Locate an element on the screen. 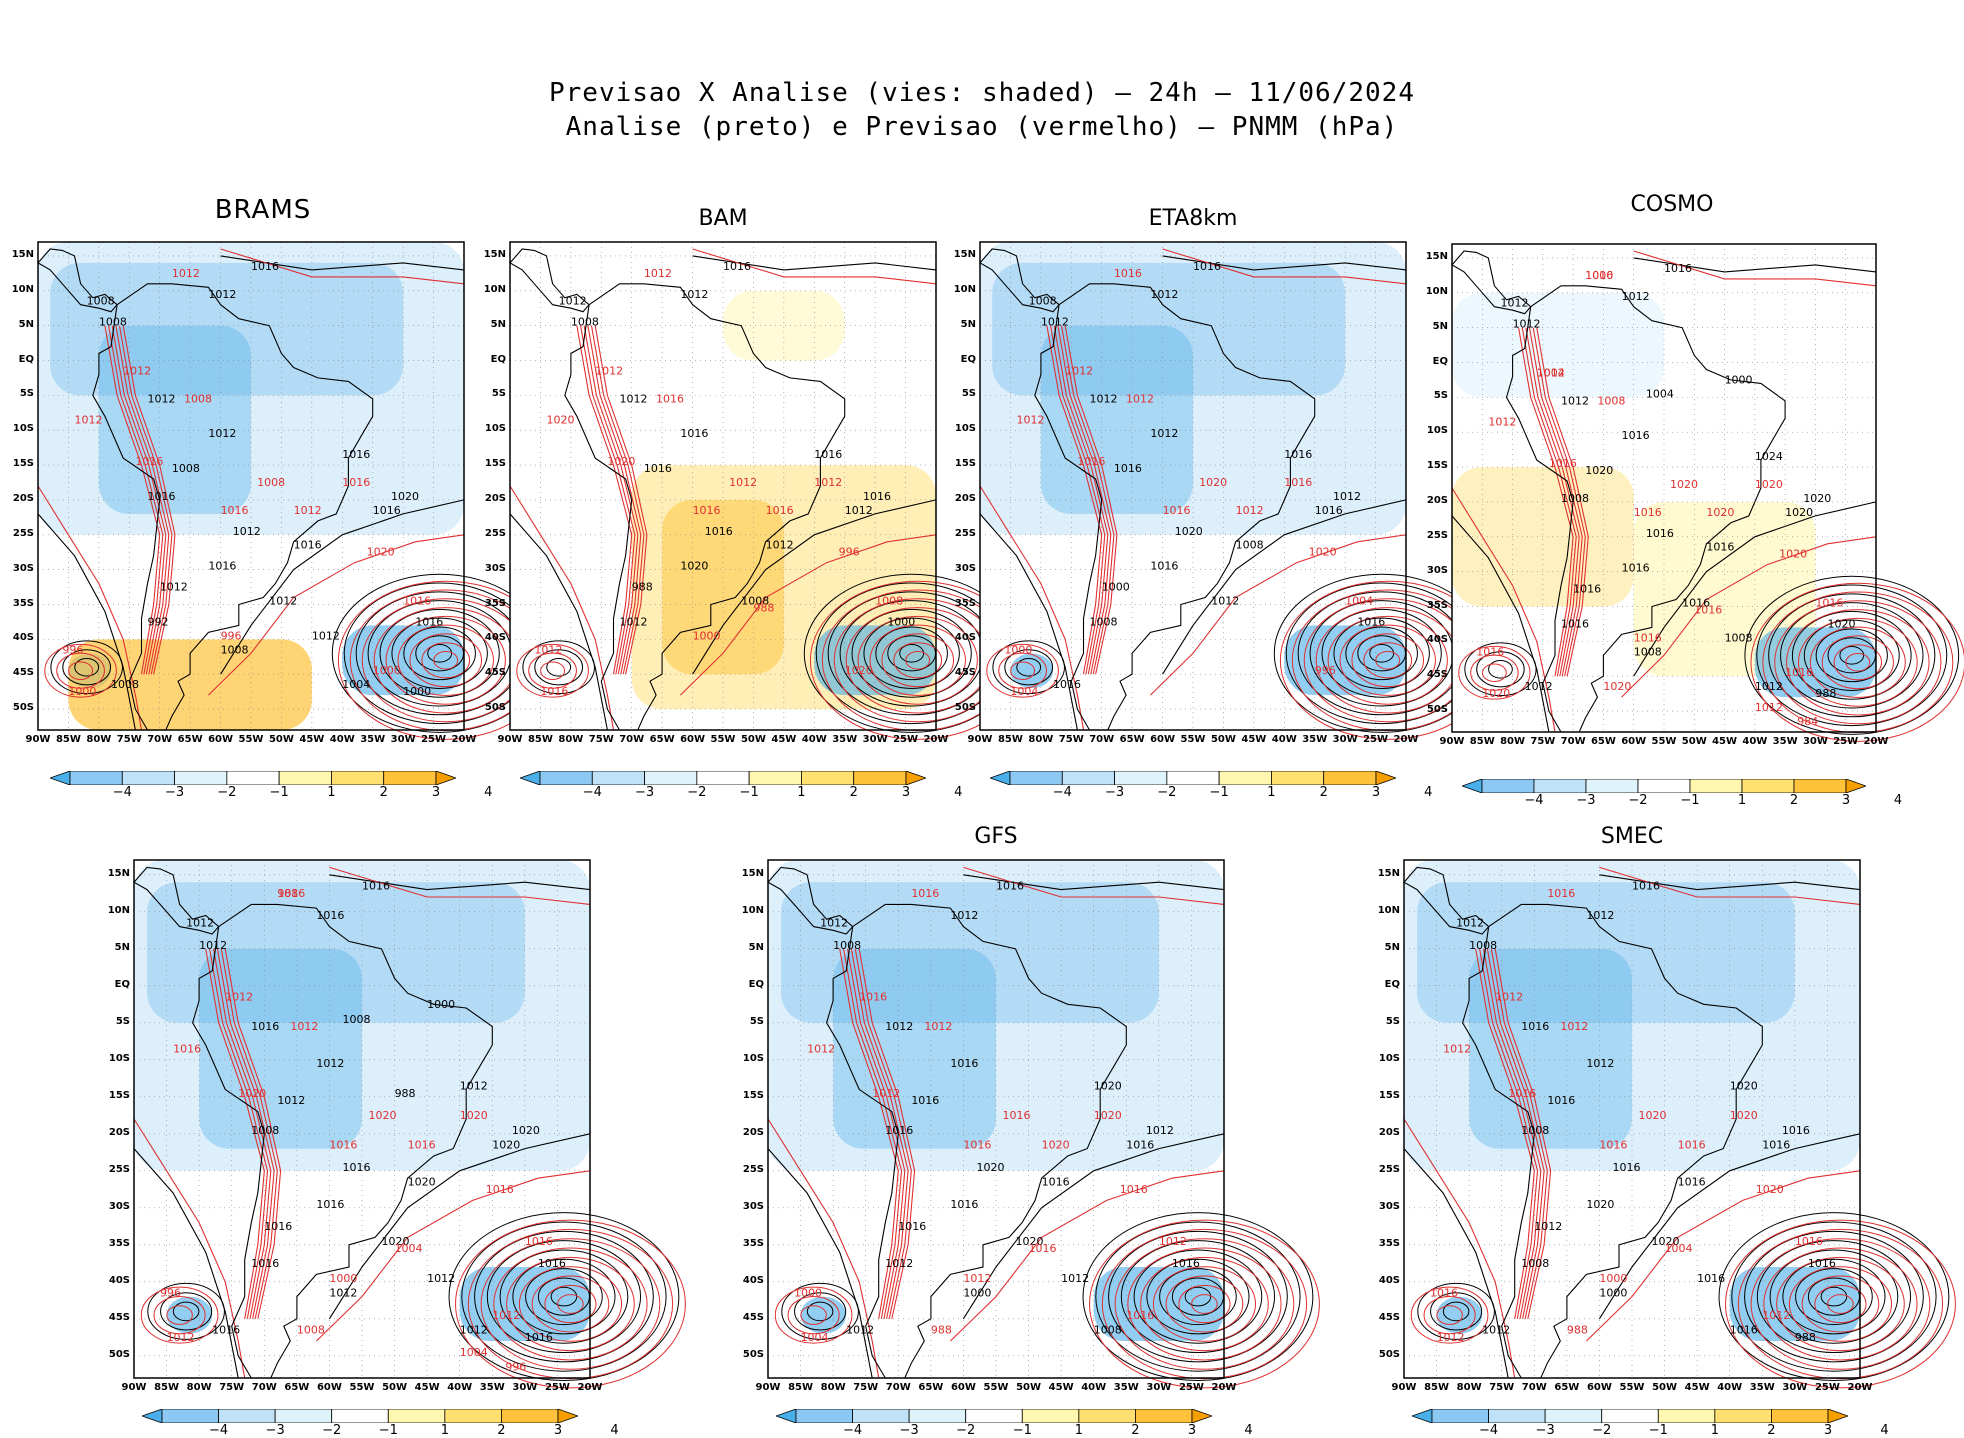  panel-title-0: BRAMS is located at coordinates (263, 210).